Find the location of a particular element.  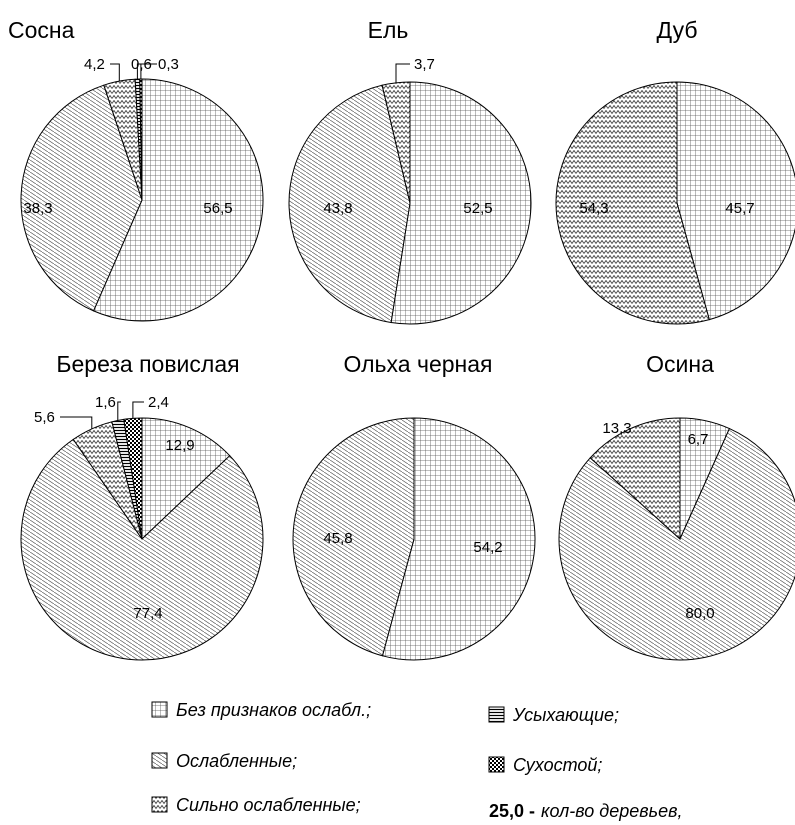

pie-title: Береза повислая is located at coordinates (147, 364).